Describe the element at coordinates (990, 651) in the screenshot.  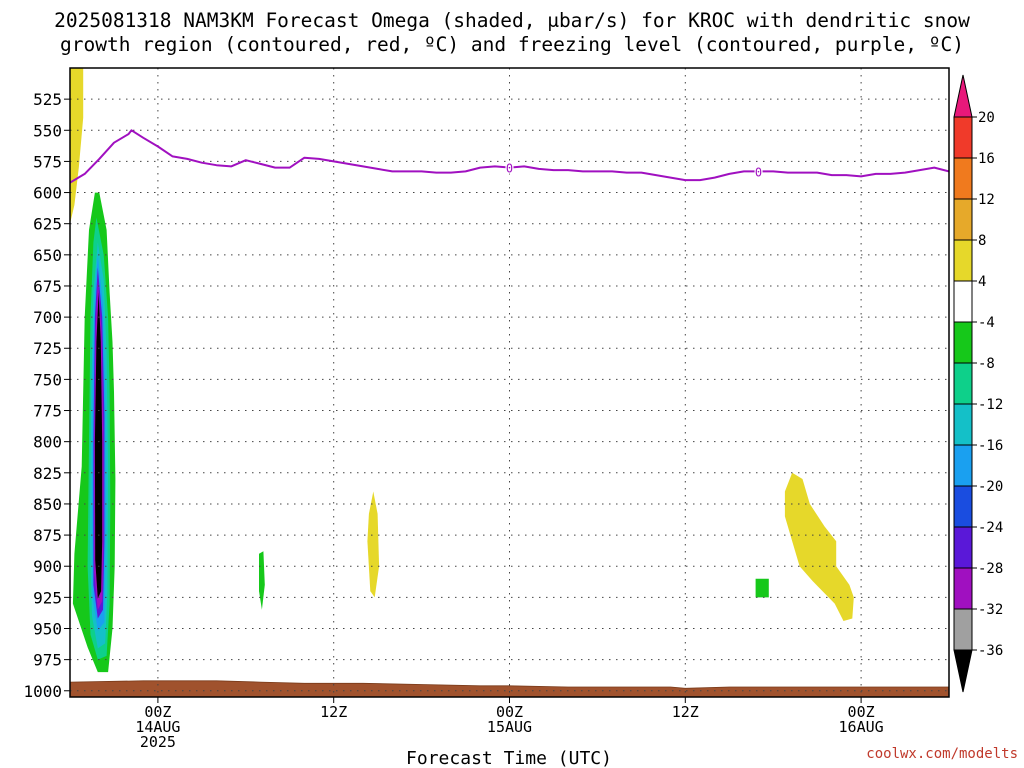
I see `colorbar-label-13: -36` at that location.